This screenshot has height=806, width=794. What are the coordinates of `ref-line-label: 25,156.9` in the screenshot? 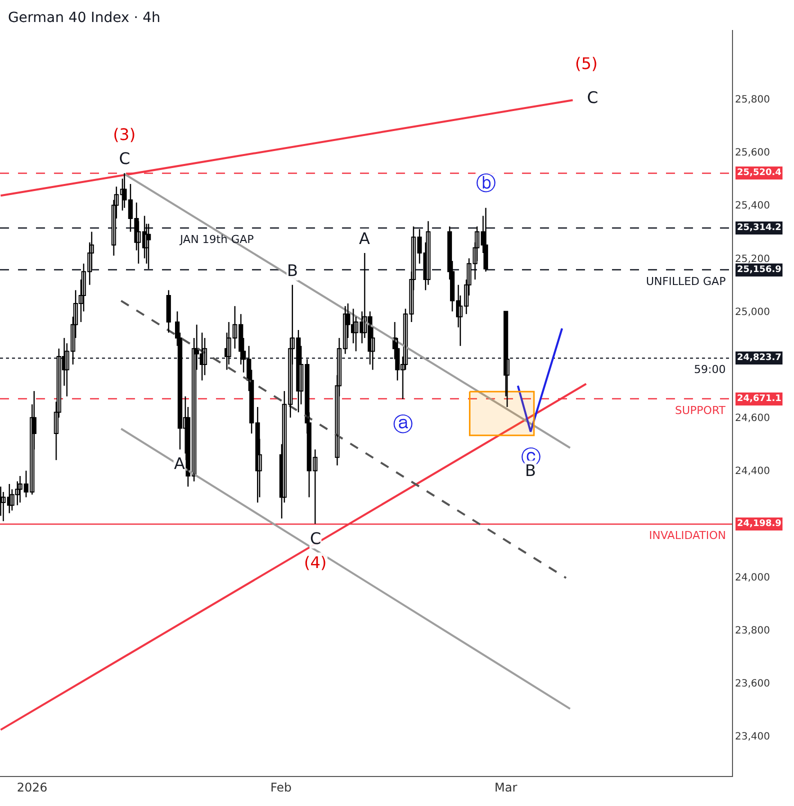 It's located at (759, 270).